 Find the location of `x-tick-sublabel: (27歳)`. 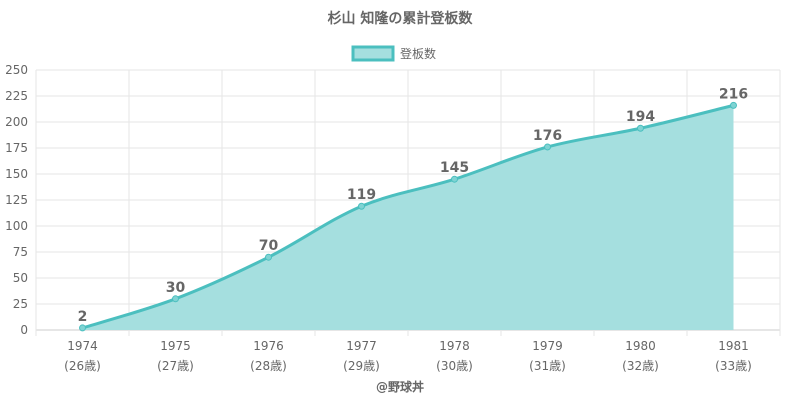

x-tick-sublabel: (27歳) is located at coordinates (175, 366).